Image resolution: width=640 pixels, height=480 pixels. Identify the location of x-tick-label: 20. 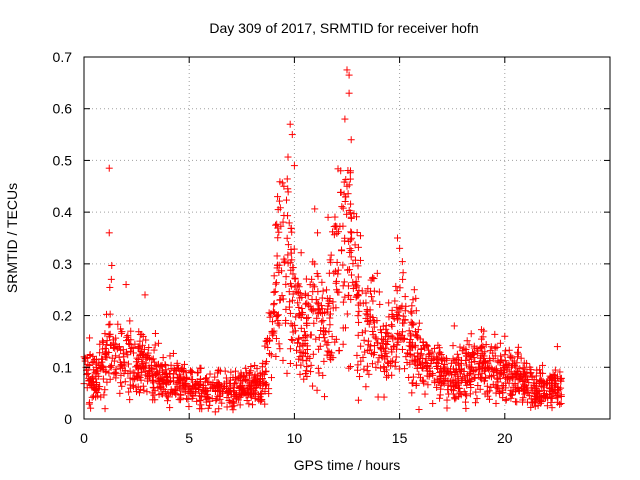
(505, 438).